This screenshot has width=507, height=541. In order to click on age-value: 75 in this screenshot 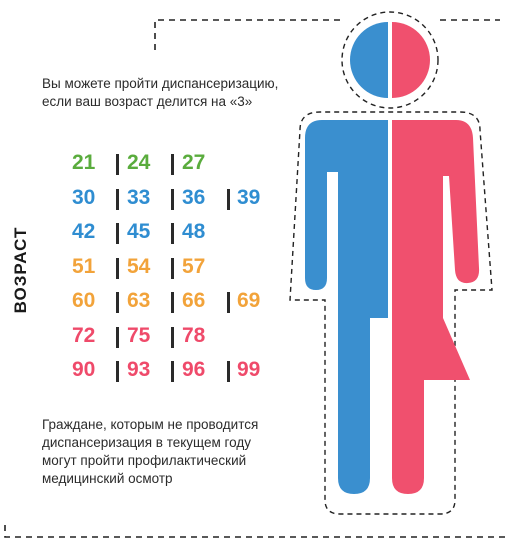, I will do `click(139, 335)`.